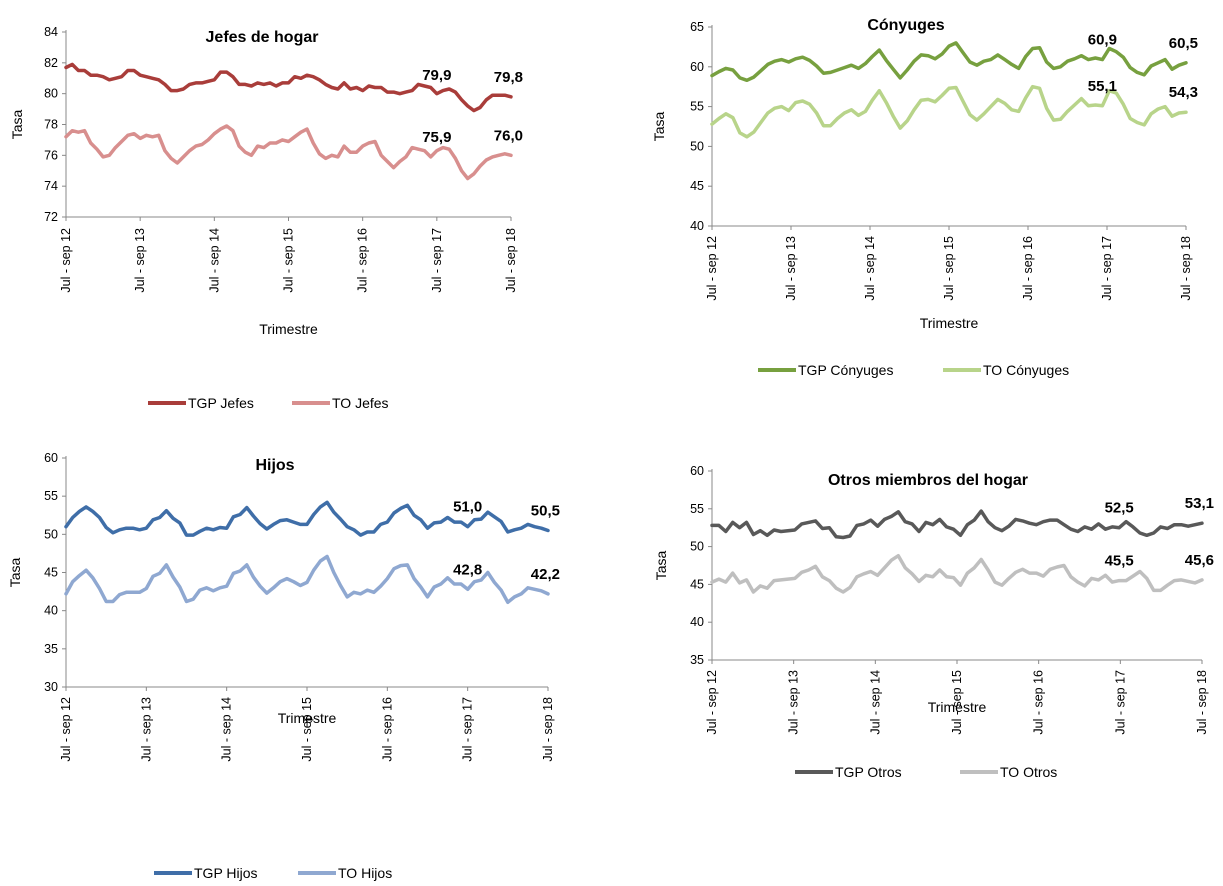 The height and width of the screenshot is (886, 1223). I want to click on data-label: 55,1, so click(1102, 86).